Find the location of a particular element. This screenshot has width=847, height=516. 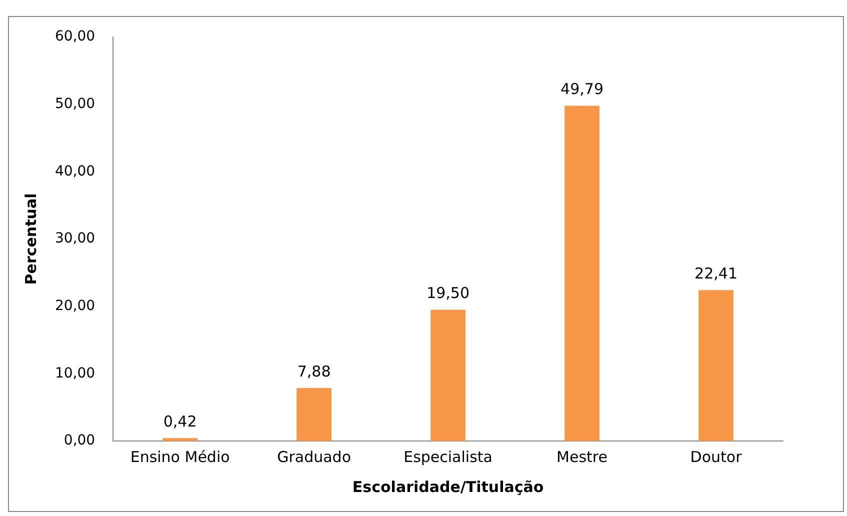

y-tick-label: 20,00 is located at coordinates (75, 306).